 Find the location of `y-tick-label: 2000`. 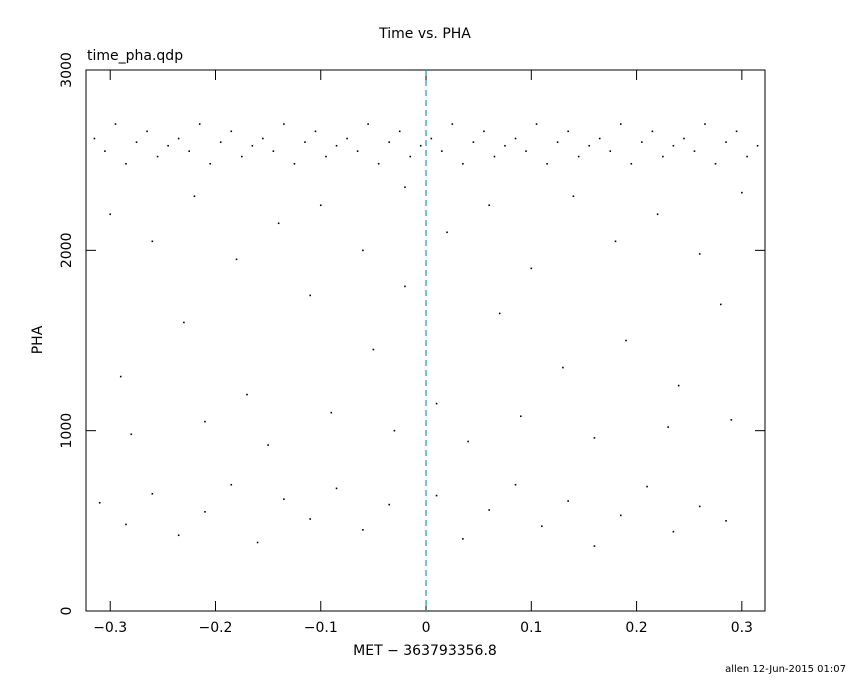

y-tick-label: 2000 is located at coordinates (67, 251).